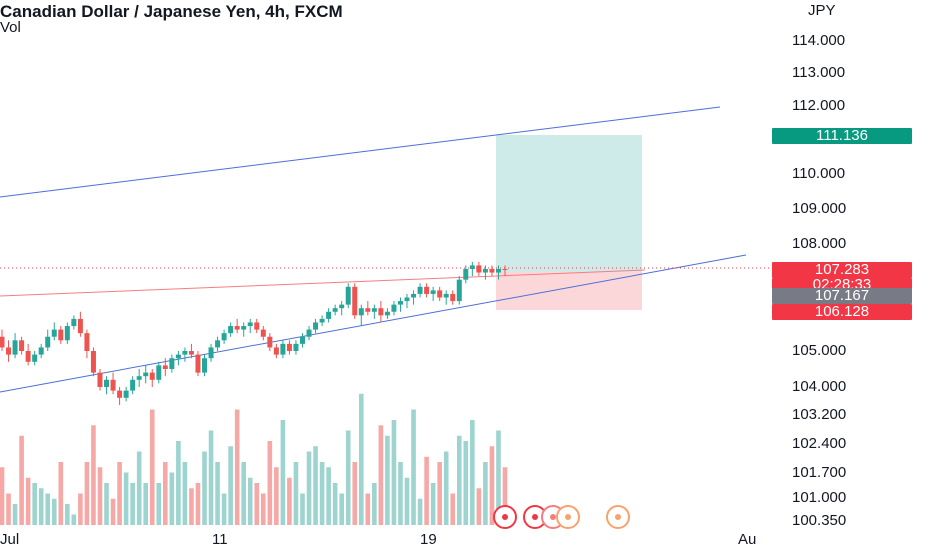  I want to click on volume-indicator-label: Vol, so click(10, 27).